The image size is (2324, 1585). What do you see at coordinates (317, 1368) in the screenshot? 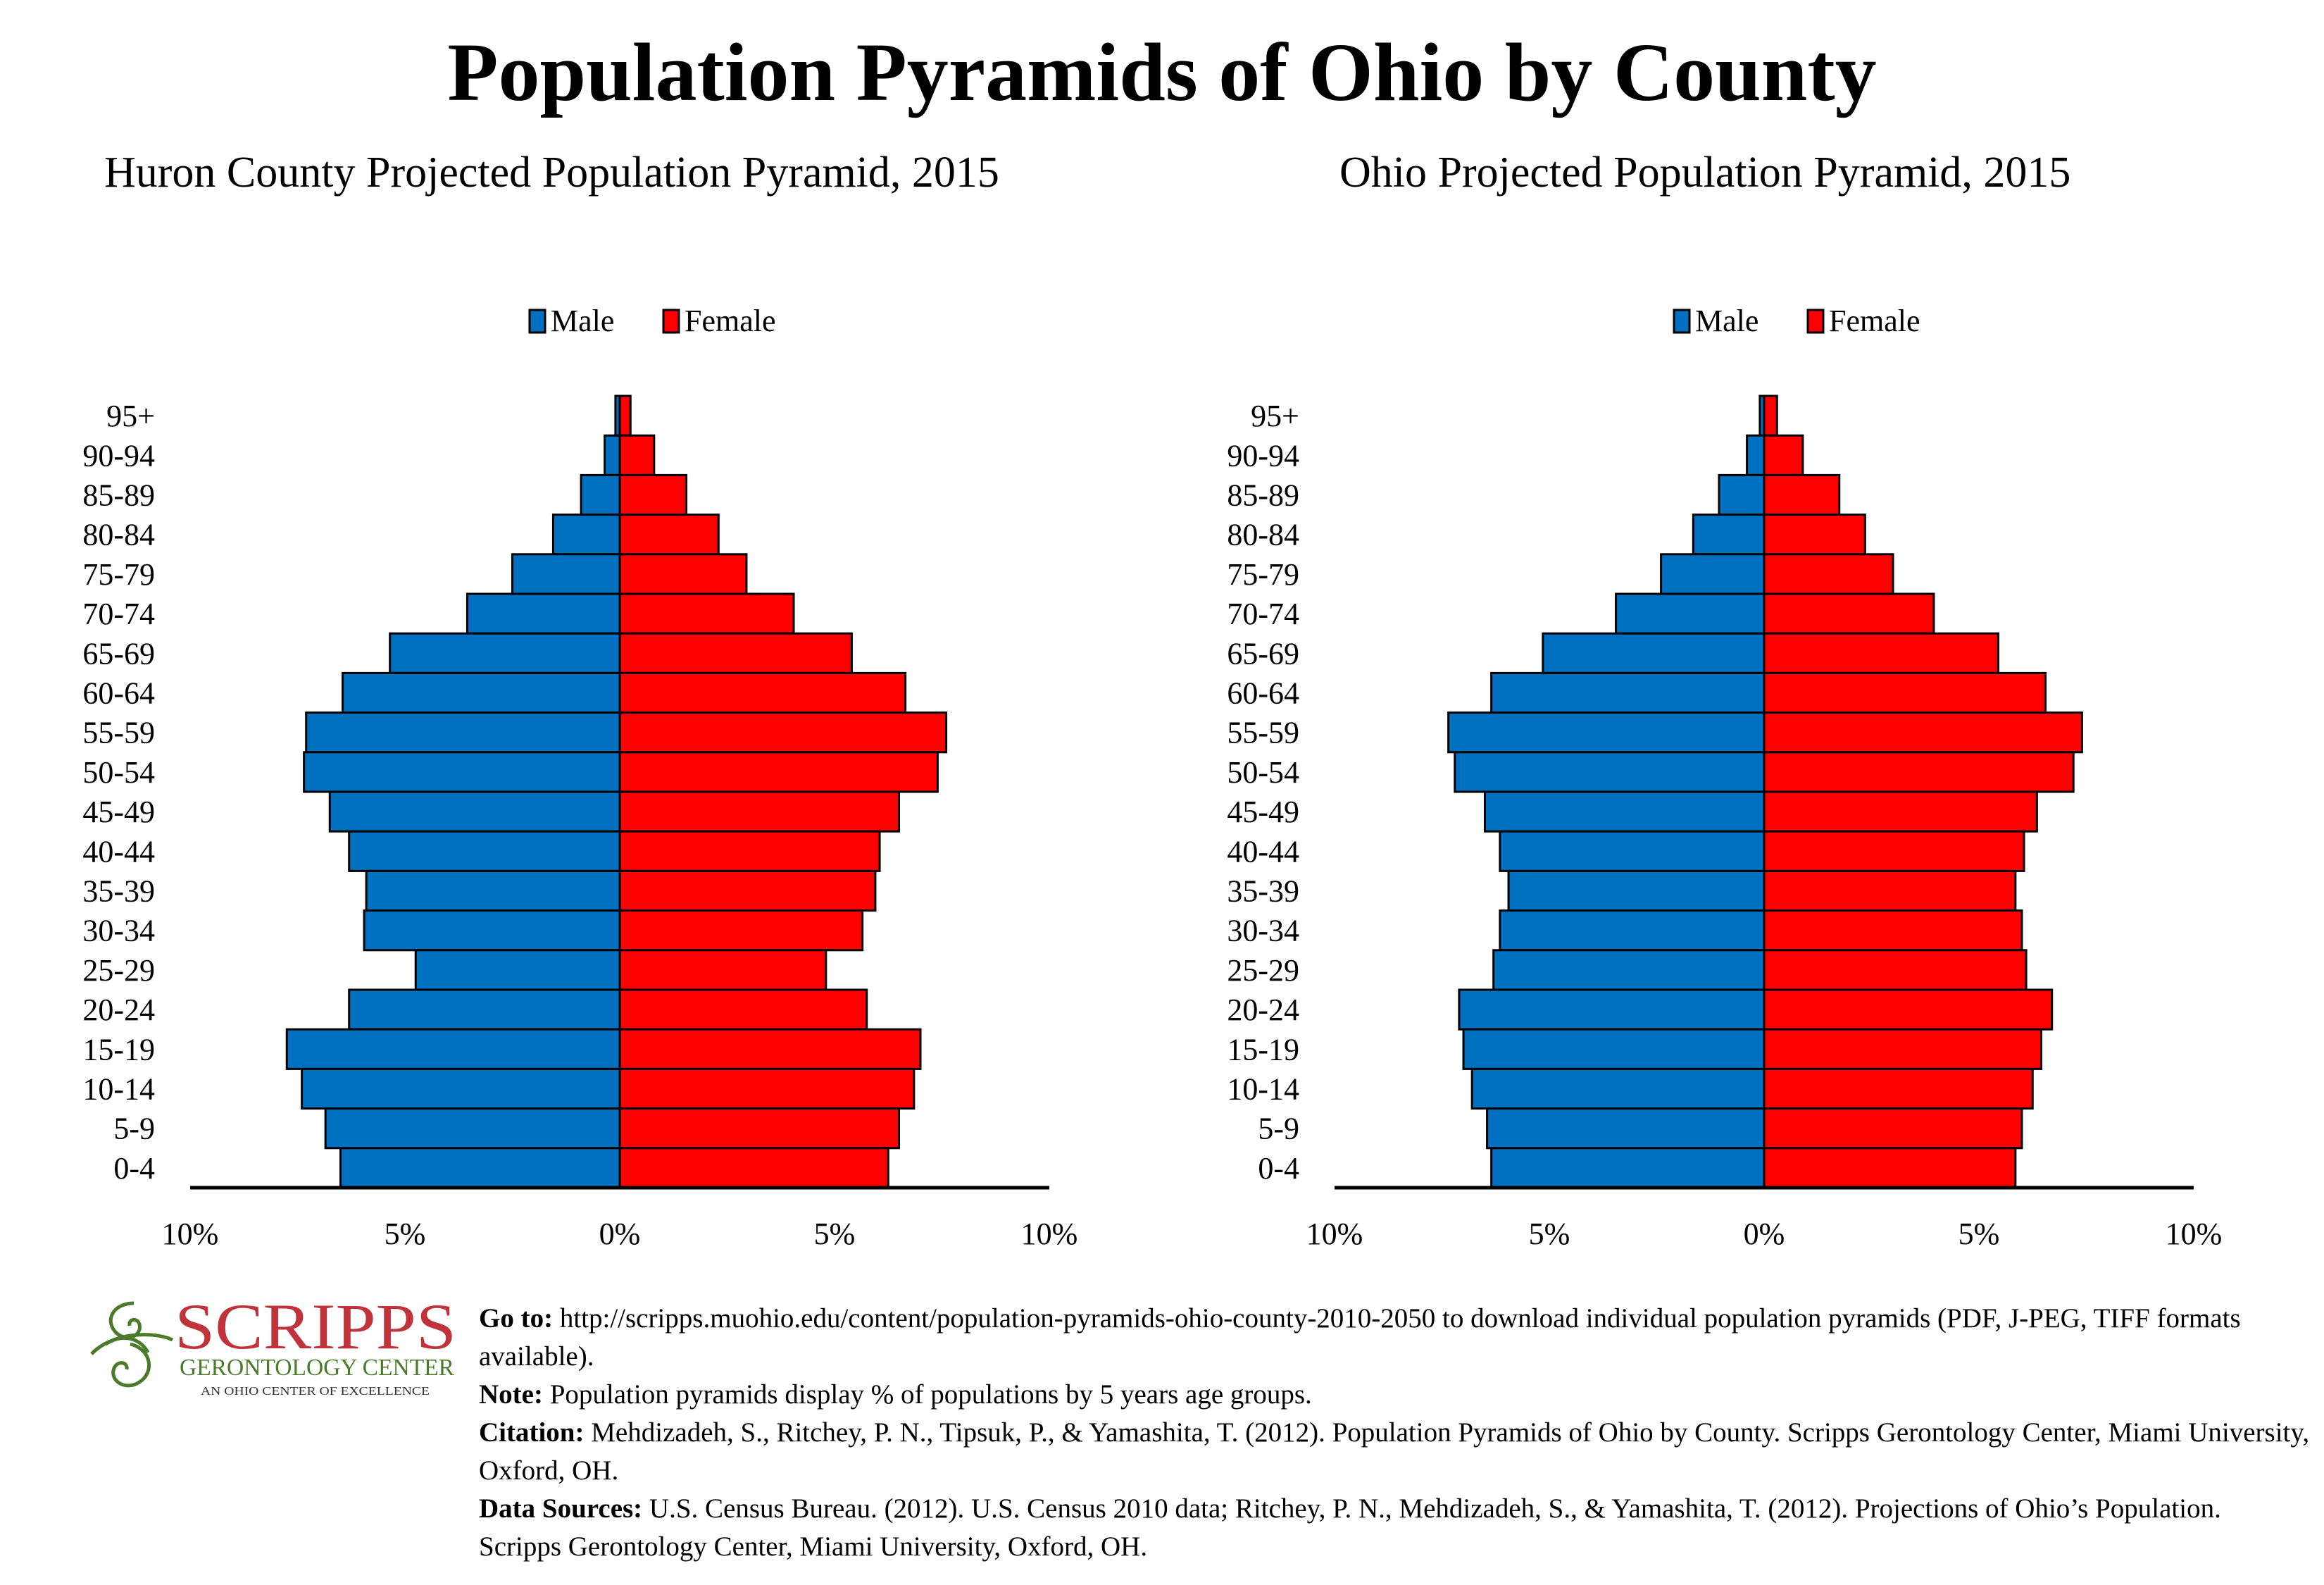
I see `logo-subtitle: GERONTOLOGY CENTER` at bounding box center [317, 1368].